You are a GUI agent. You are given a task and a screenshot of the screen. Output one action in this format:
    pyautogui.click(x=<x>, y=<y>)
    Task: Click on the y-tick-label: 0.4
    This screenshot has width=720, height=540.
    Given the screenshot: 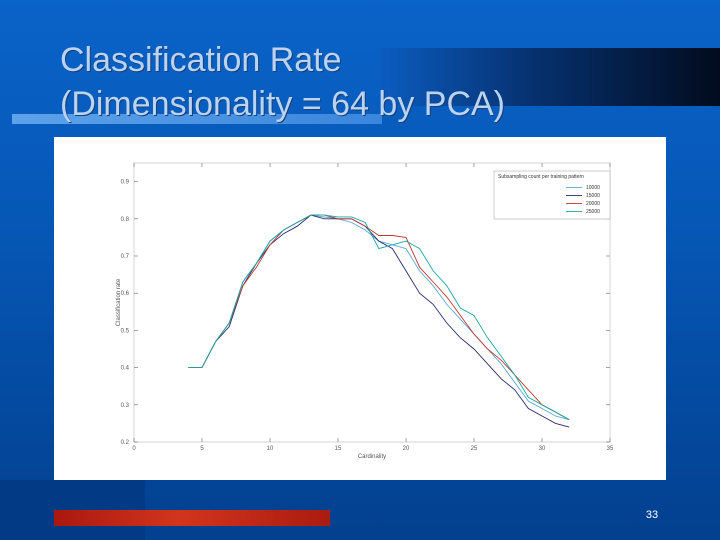 What is the action you would take?
    pyautogui.click(x=125, y=369)
    